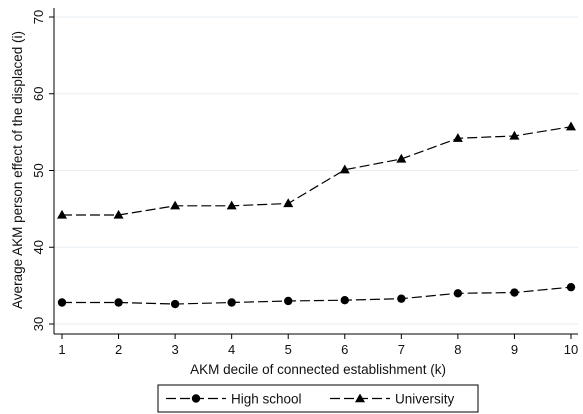 This screenshot has width=583, height=414. What do you see at coordinates (174, 349) in the screenshot?
I see `x-tick-label: 3` at bounding box center [174, 349].